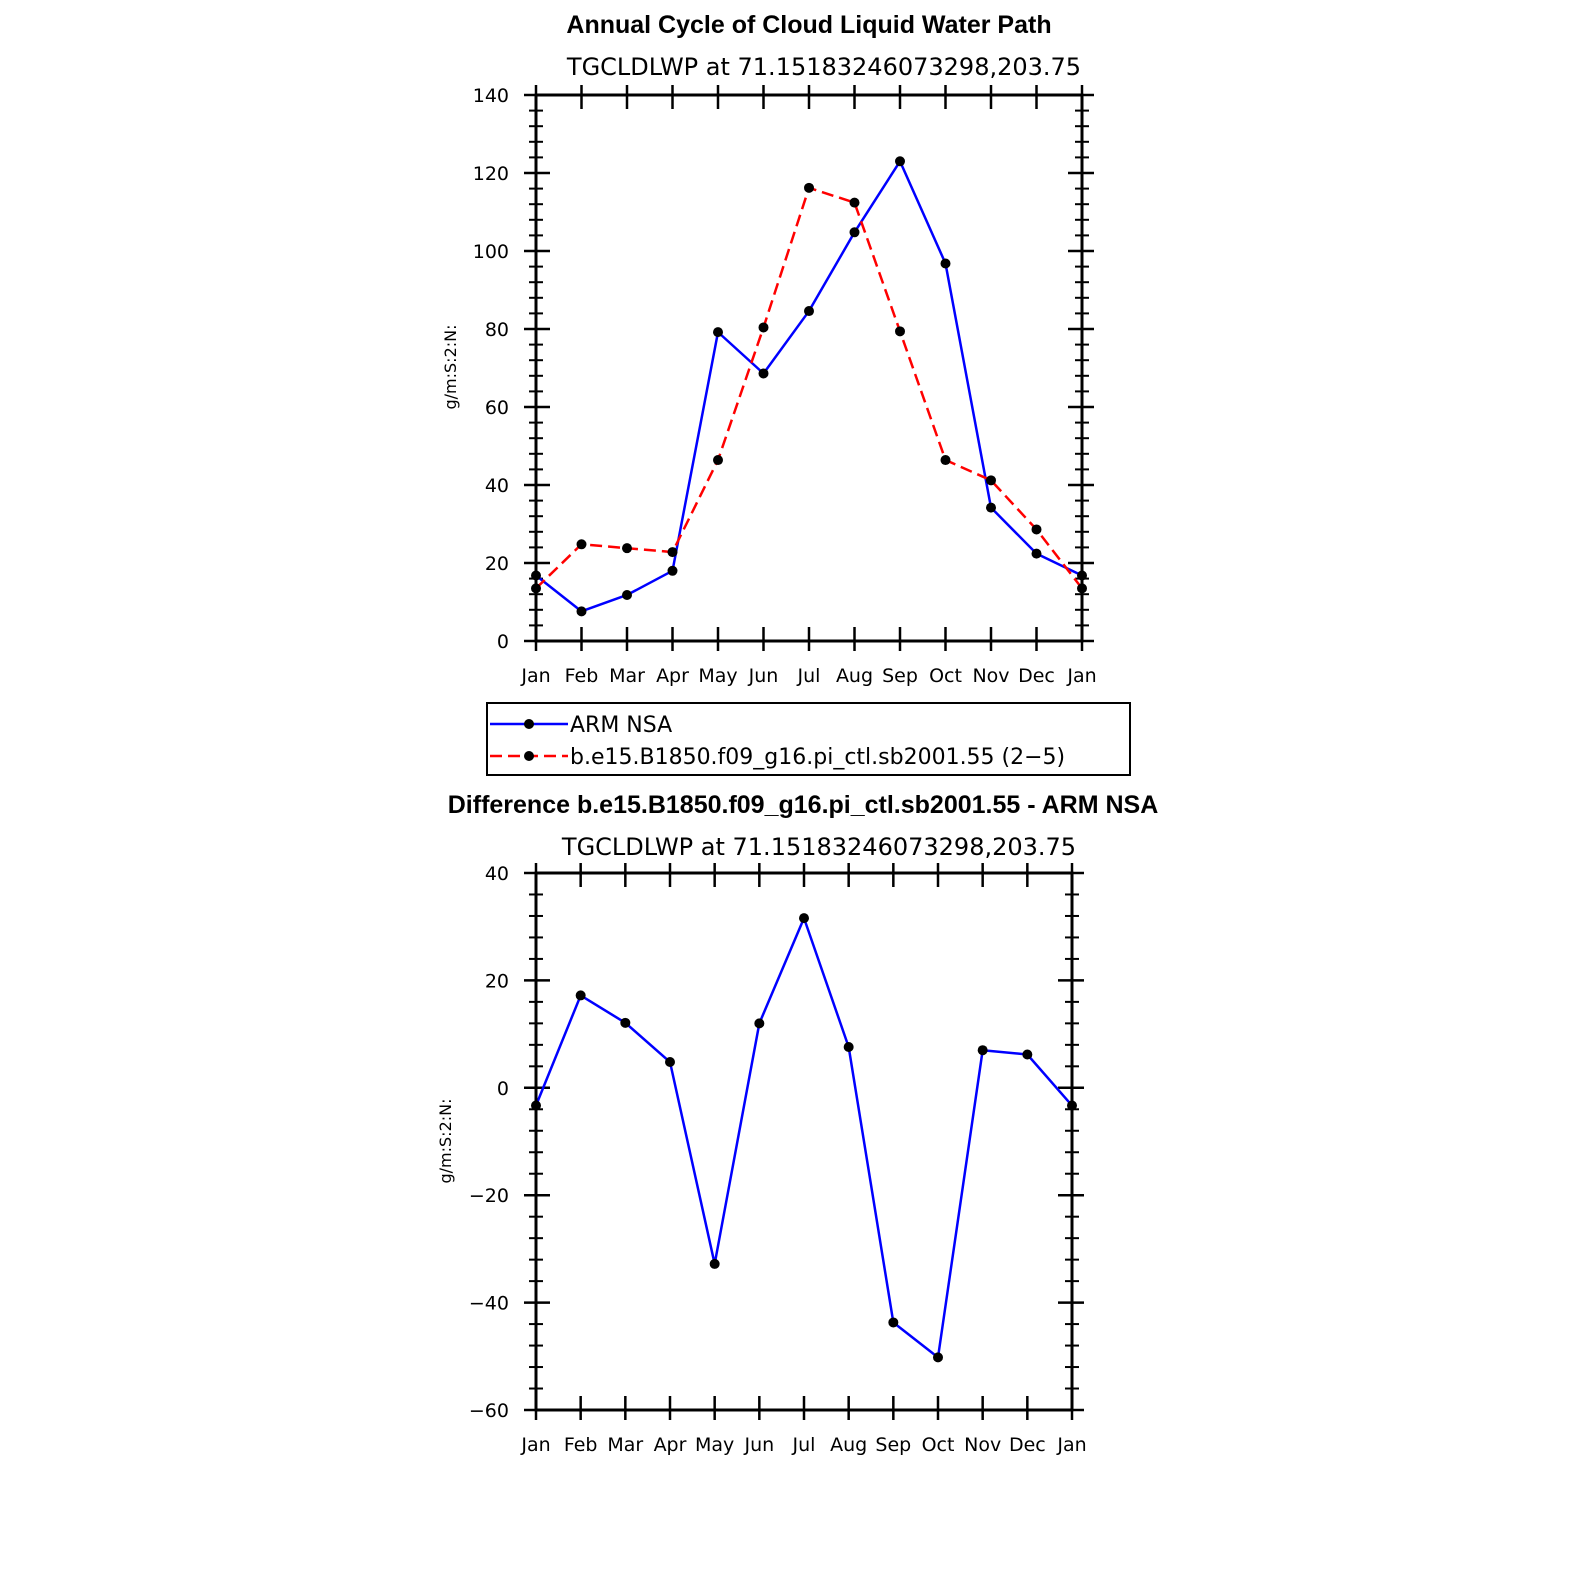  What do you see at coordinates (491, 174) in the screenshot?
I see `y-tick-label: 120` at bounding box center [491, 174].